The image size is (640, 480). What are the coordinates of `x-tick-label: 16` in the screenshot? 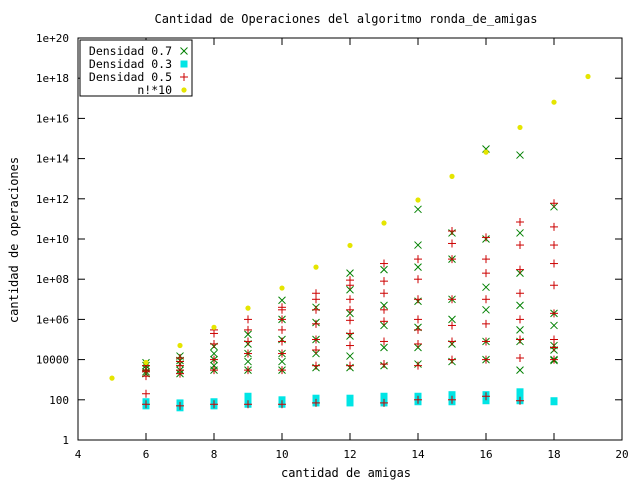 It's located at (485, 454).